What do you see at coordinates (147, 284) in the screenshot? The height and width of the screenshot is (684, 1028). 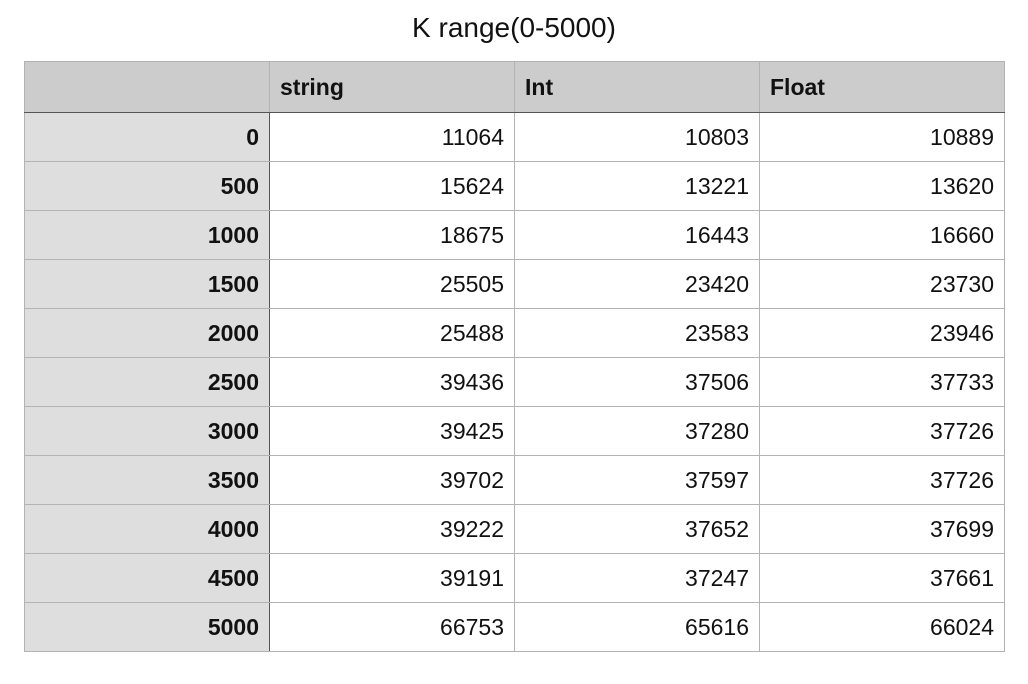 I see `row-header: 1500` at bounding box center [147, 284].